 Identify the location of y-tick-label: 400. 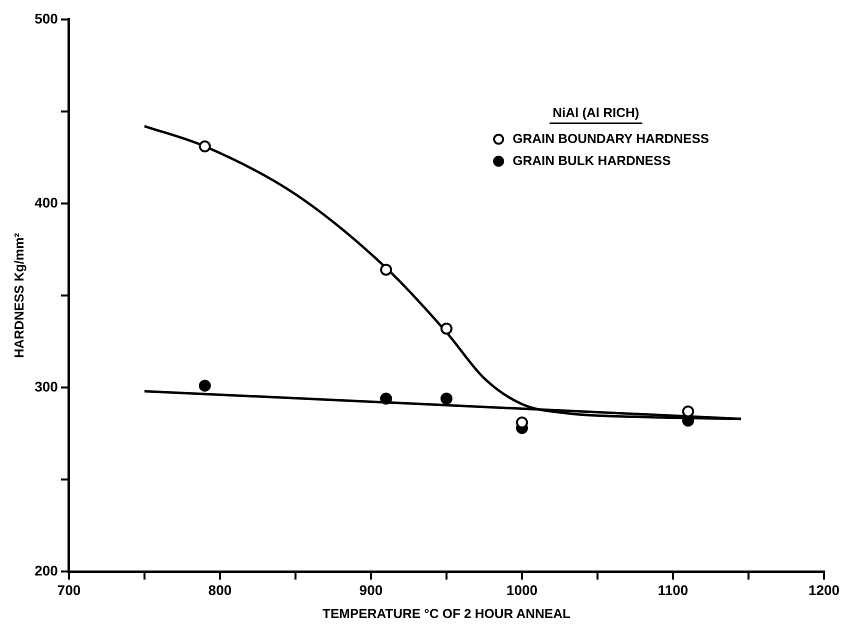
(46, 202).